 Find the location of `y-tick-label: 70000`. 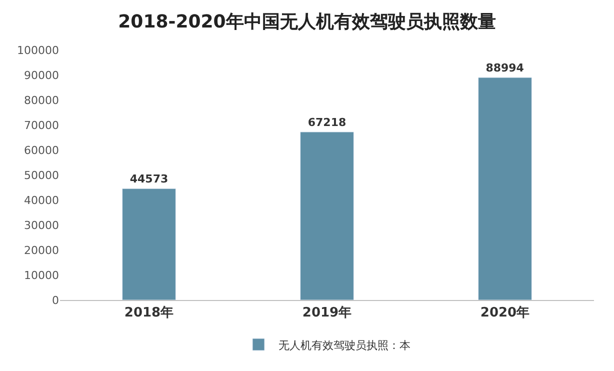

y-tick-label: 70000 is located at coordinates (41, 125).